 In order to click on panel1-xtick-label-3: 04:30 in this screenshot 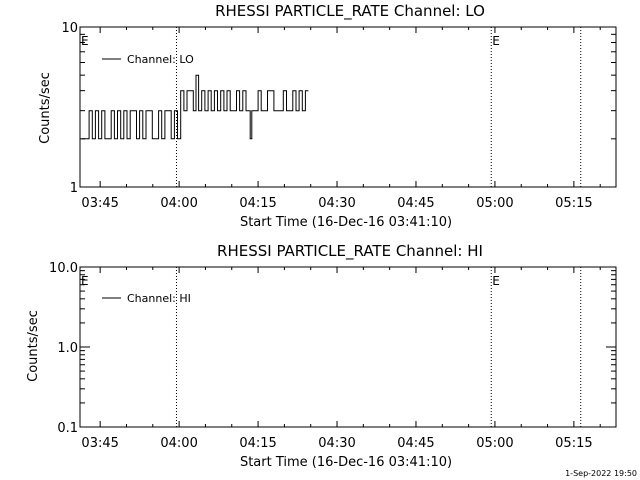, I will do `click(336, 203)`.